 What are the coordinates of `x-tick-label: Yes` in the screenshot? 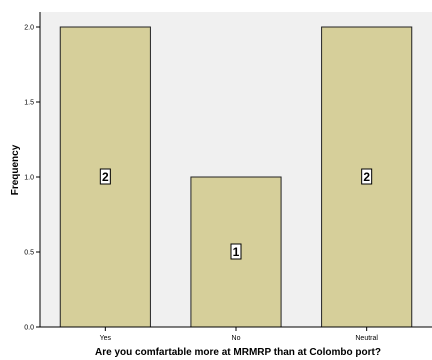 It's located at (106, 338).